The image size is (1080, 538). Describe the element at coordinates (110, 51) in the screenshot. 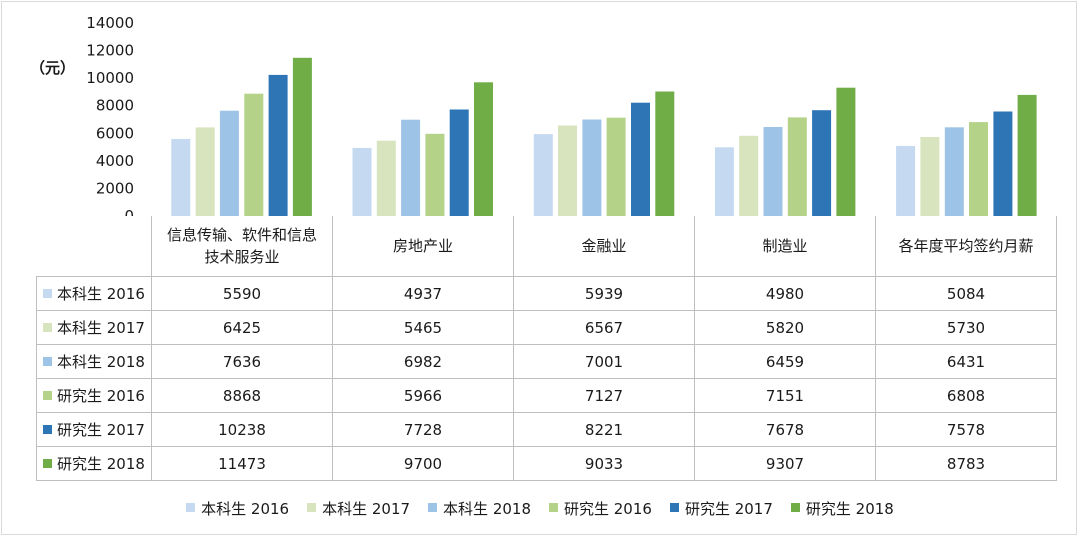

I see `y-tick-label: 12000` at that location.